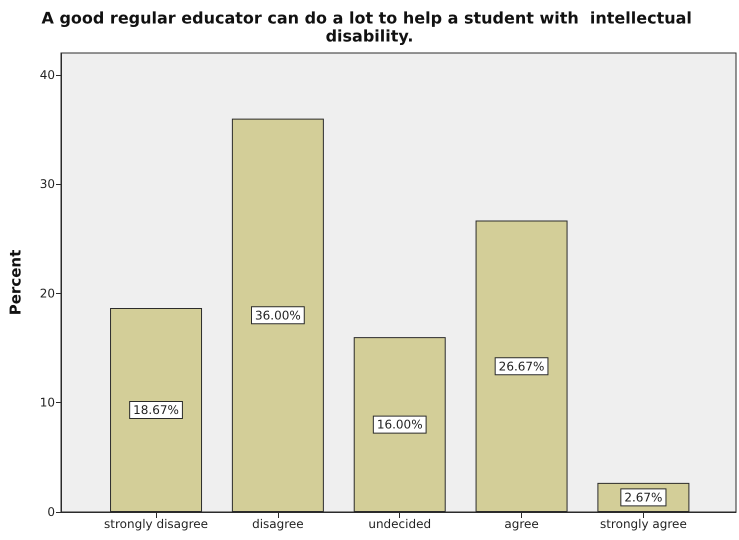 This screenshot has height=540, width=739. I want to click on x-tick-label: undecided, so click(400, 524).